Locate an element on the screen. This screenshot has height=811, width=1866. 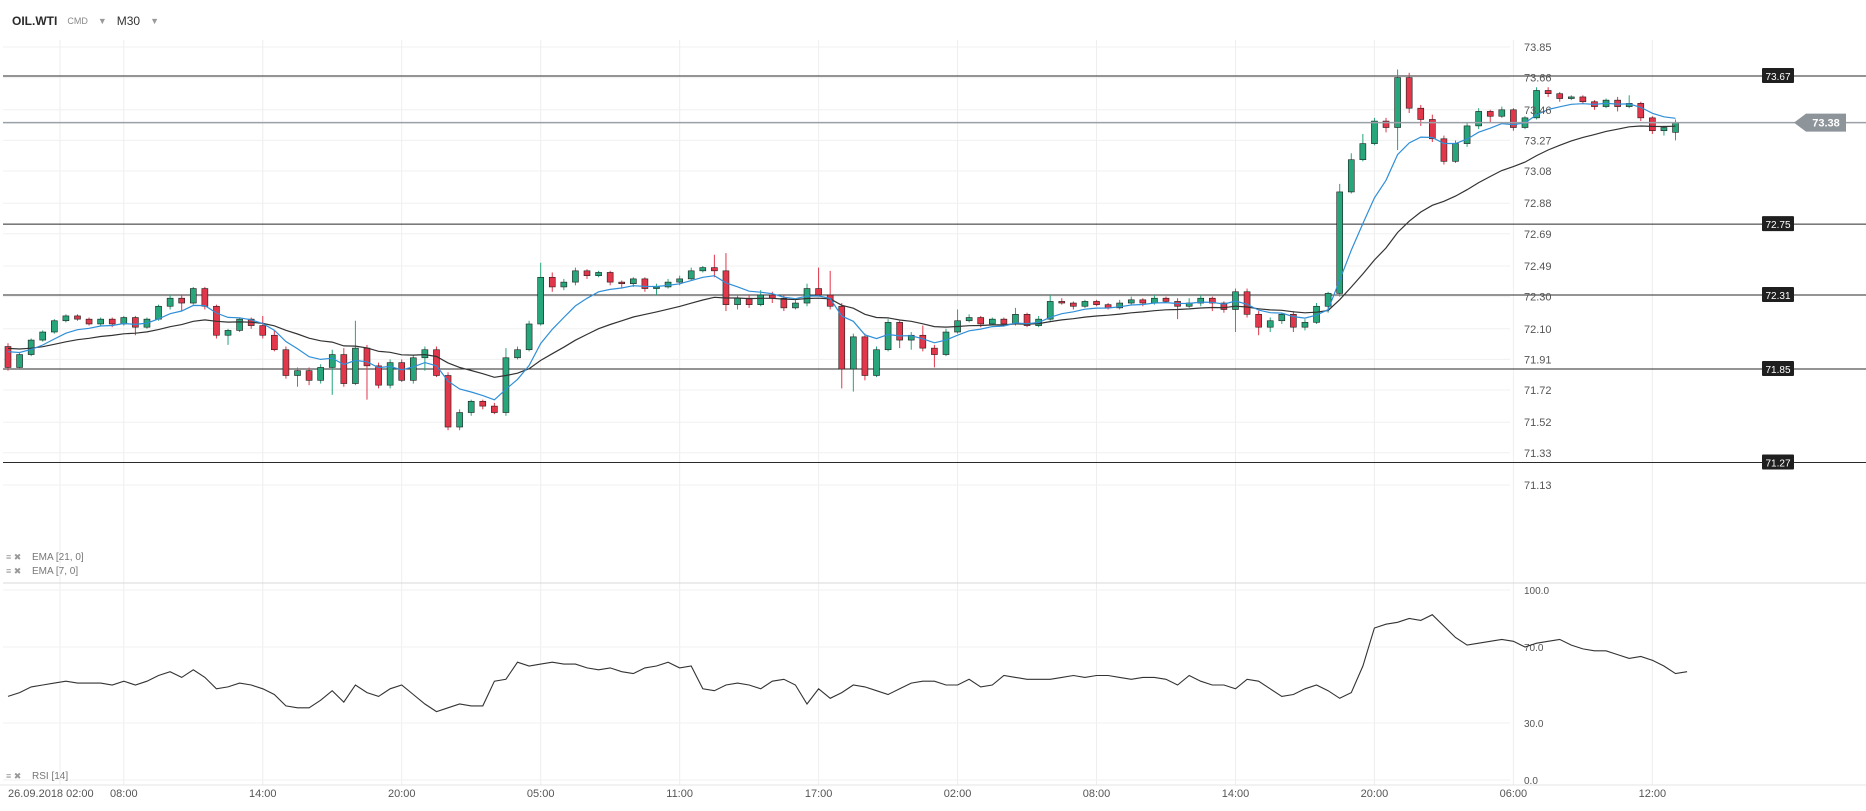
price-tick-label: 71.13 is located at coordinates (1538, 486).